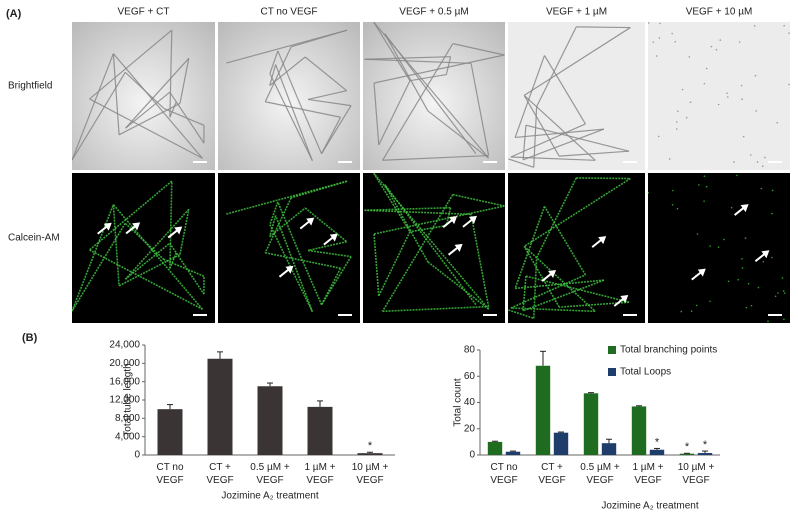  Describe the element at coordinates (648, 474) in the screenshot. I see `x-tick-label: 1 µM + VEGF` at that location.